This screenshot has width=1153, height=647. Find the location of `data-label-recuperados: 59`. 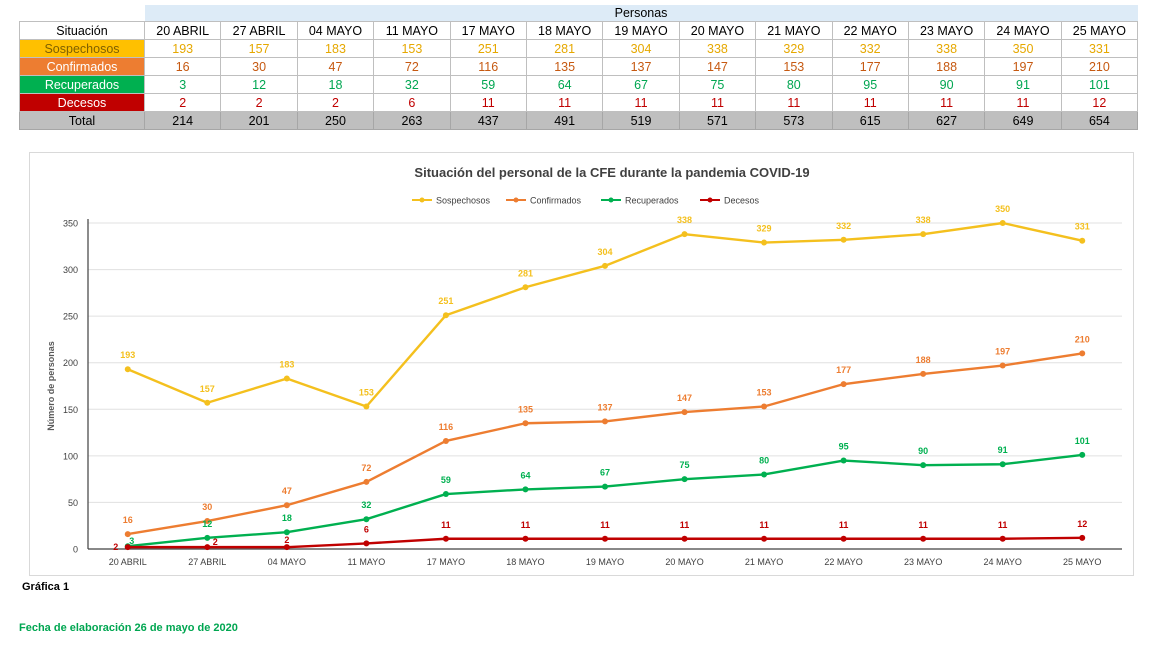

data-label-recuperados: 59 is located at coordinates (446, 480).